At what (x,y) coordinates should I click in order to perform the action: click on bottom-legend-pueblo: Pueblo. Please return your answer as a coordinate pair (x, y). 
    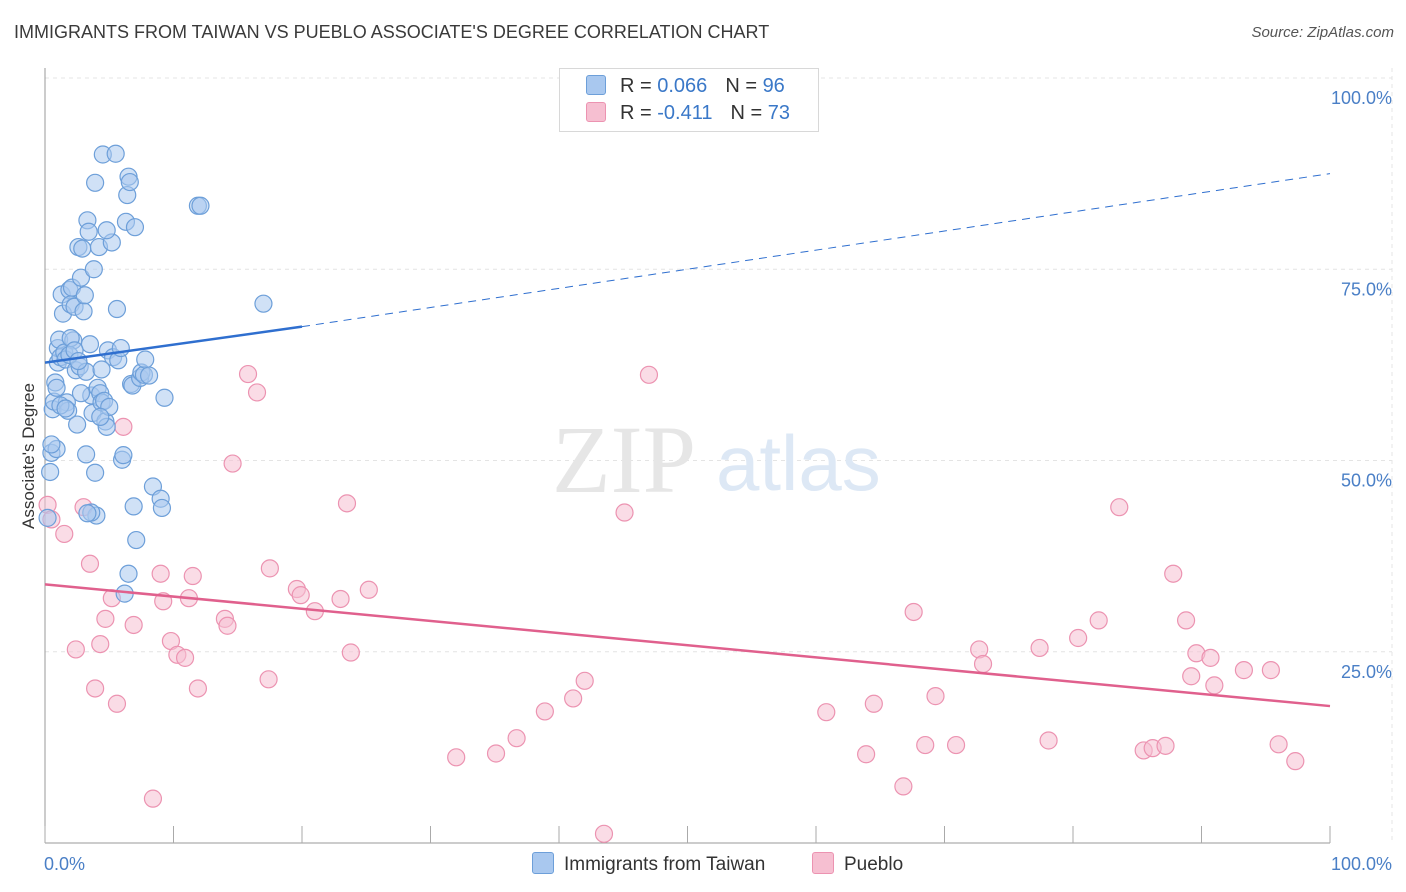
    Looking at the image, I should click on (857, 864).